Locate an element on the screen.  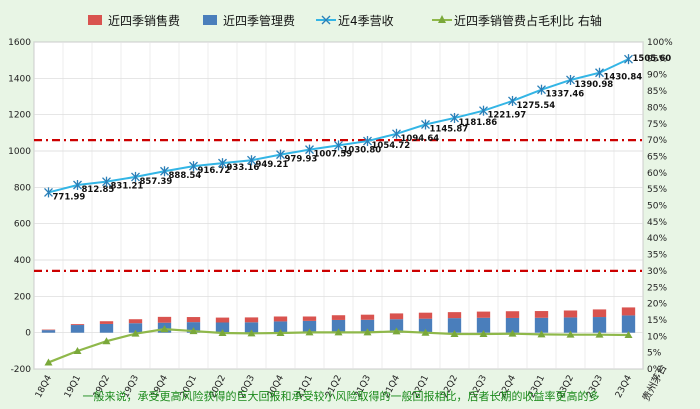
x-tick-label: 19Q1 is located at coordinates (73, 387).